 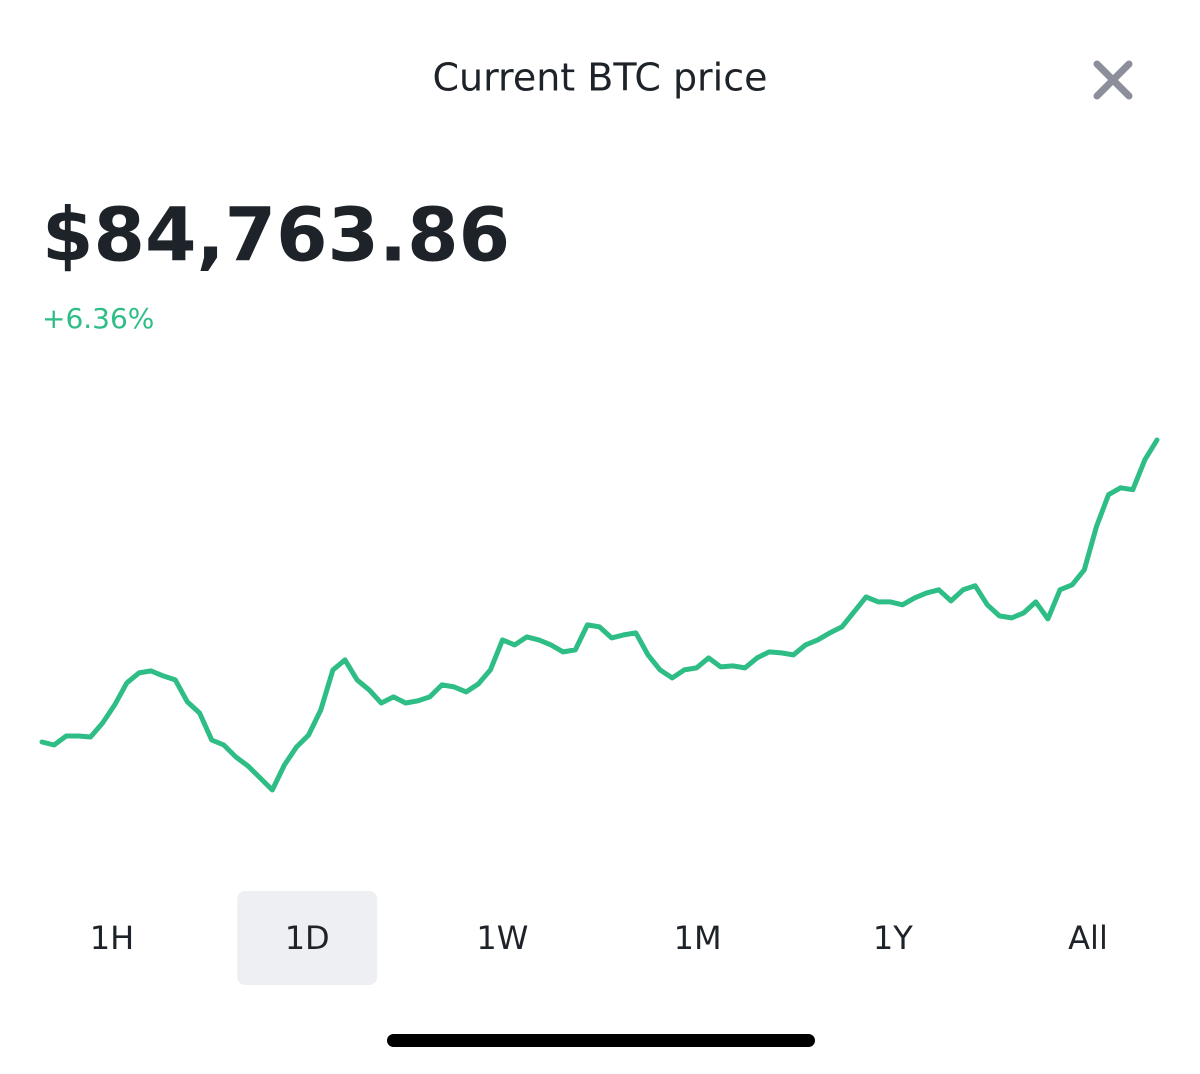 I want to click on tab-label: 1D, so click(x=307, y=938).